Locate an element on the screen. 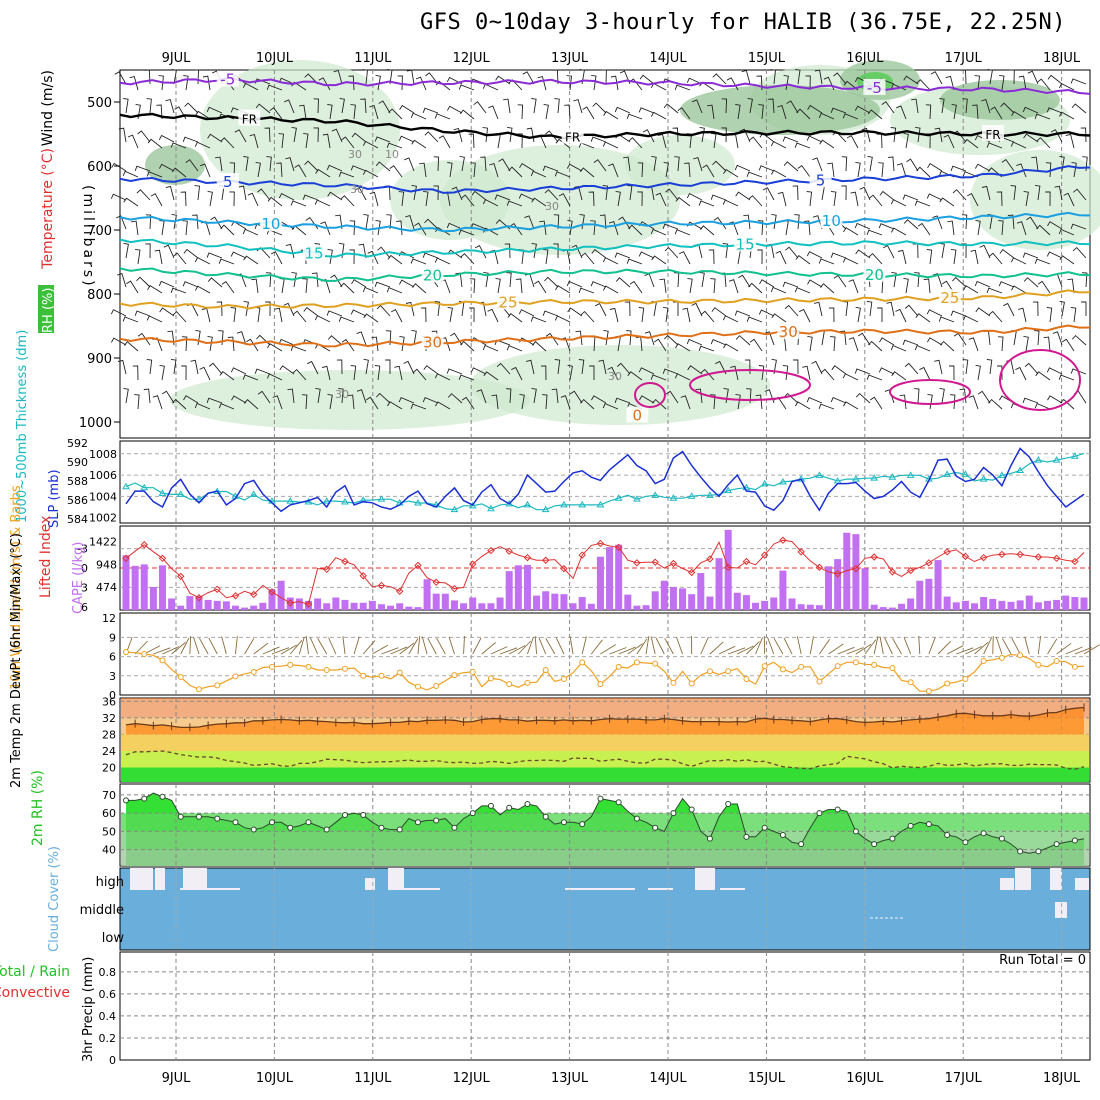 The height and width of the screenshot is (1100, 1100). 10m-wind-barbs is located at coordinates (612, 645).